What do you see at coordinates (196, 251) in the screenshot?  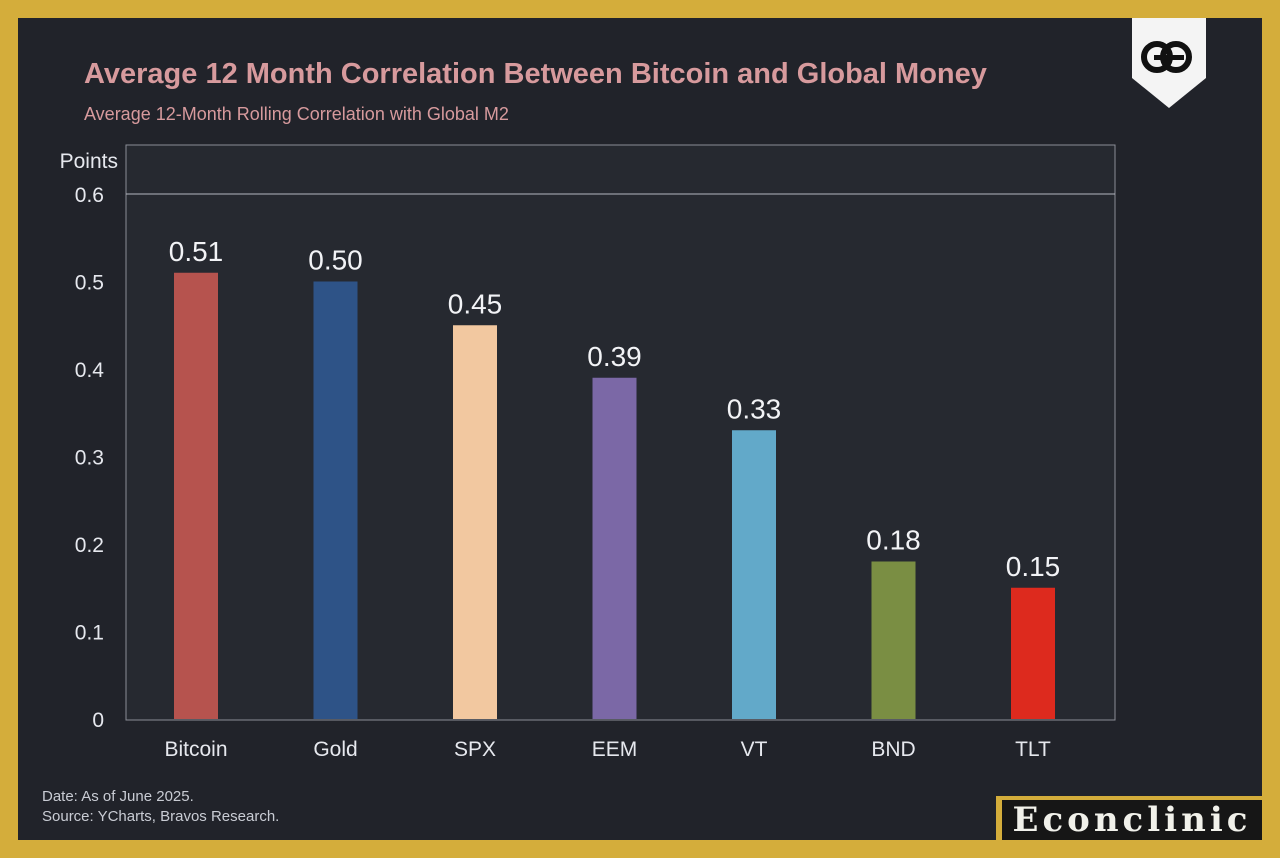 I see `bar-value-label: 0.51` at bounding box center [196, 251].